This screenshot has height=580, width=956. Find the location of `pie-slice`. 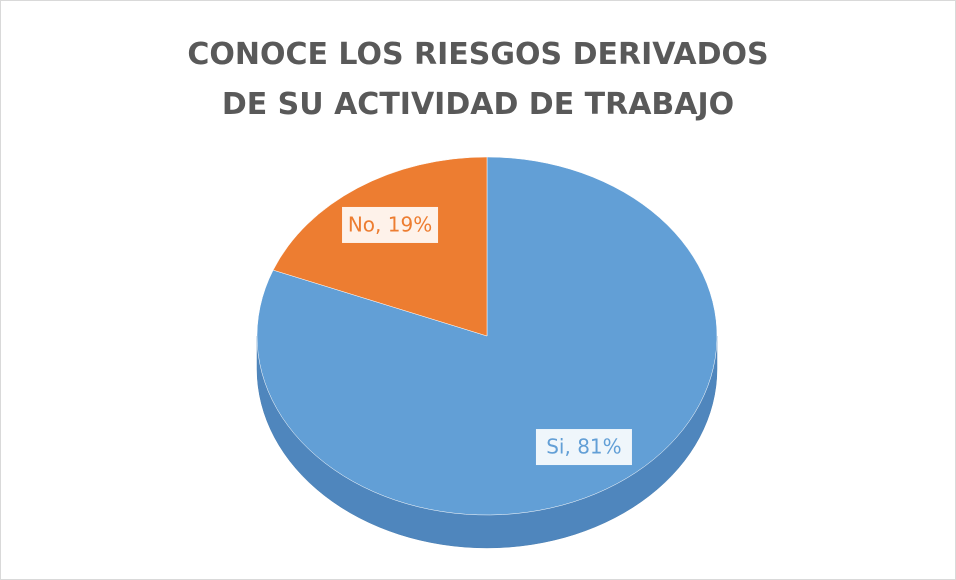

pie-slice is located at coordinates (380, 246).